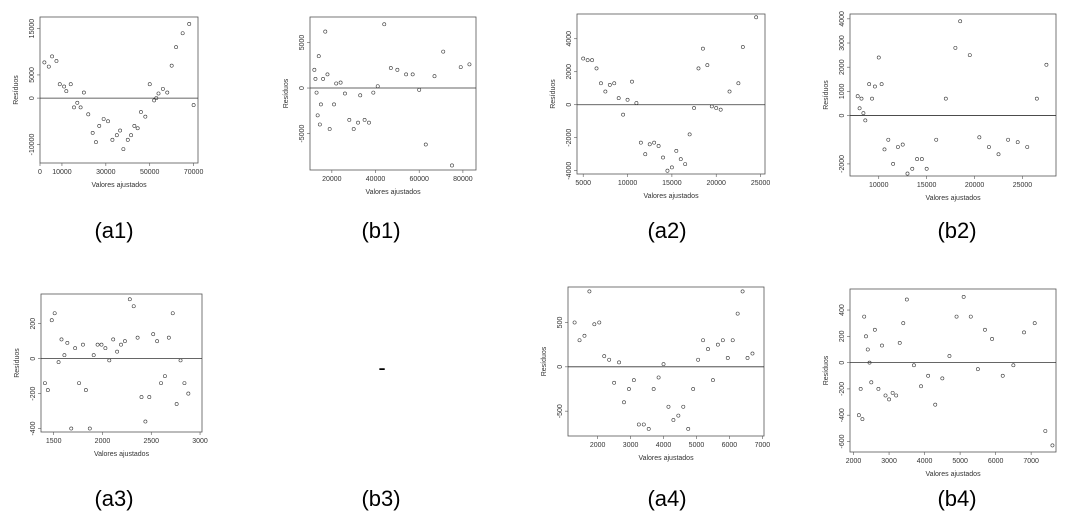 This screenshot has height=527, width=1068. I want to click on y-tick-label: 0, so click(842, 363).